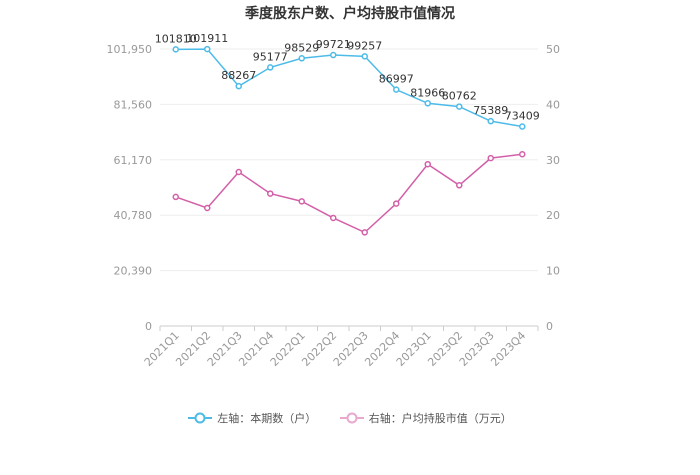  I want to click on data-label: 101911, so click(207, 38).